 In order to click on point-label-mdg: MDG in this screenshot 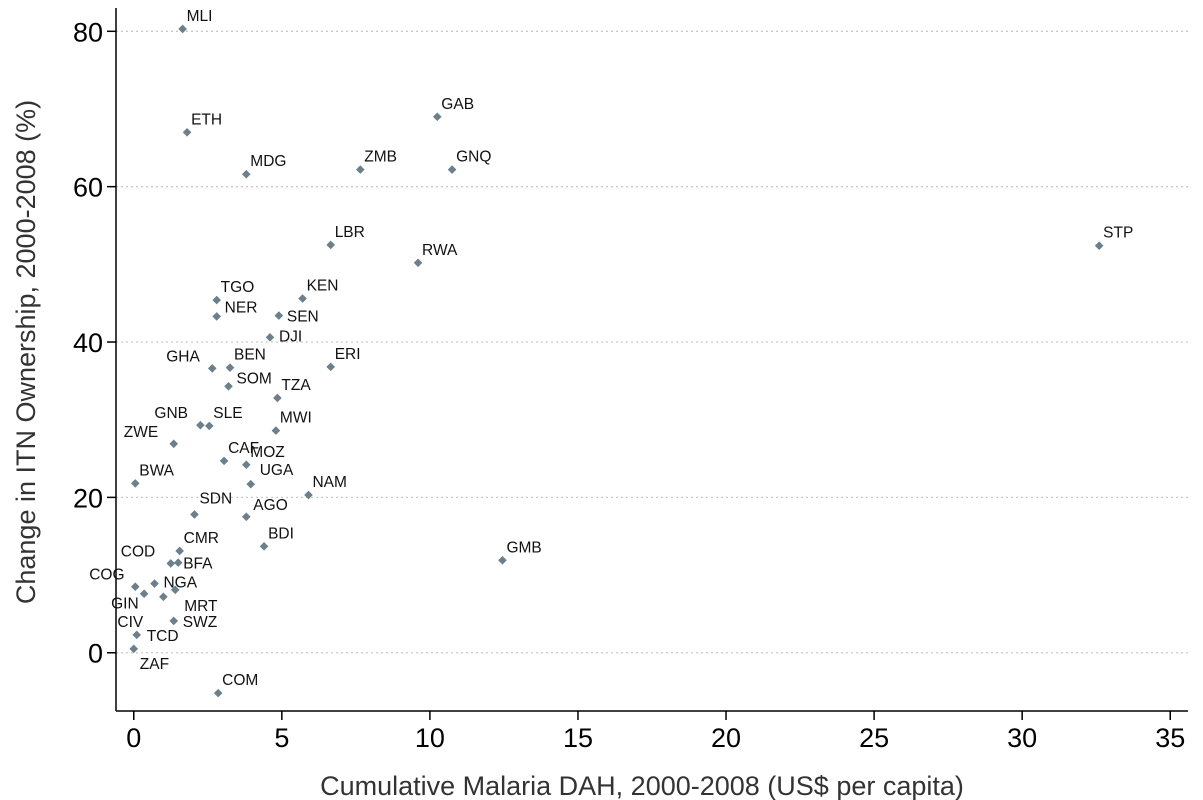, I will do `click(268, 161)`.